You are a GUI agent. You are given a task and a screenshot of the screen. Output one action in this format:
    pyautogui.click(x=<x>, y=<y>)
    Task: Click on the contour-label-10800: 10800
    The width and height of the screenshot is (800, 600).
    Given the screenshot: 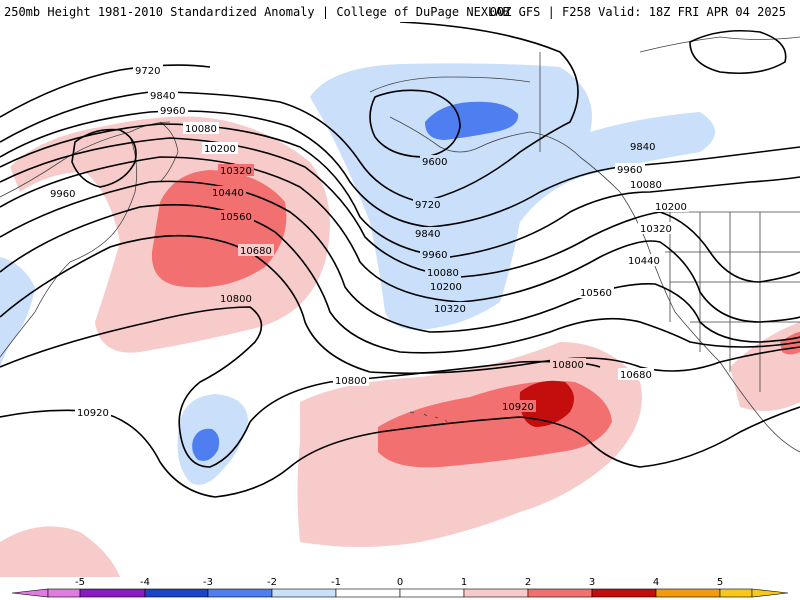 What is the action you would take?
    pyautogui.click(x=236, y=298)
    